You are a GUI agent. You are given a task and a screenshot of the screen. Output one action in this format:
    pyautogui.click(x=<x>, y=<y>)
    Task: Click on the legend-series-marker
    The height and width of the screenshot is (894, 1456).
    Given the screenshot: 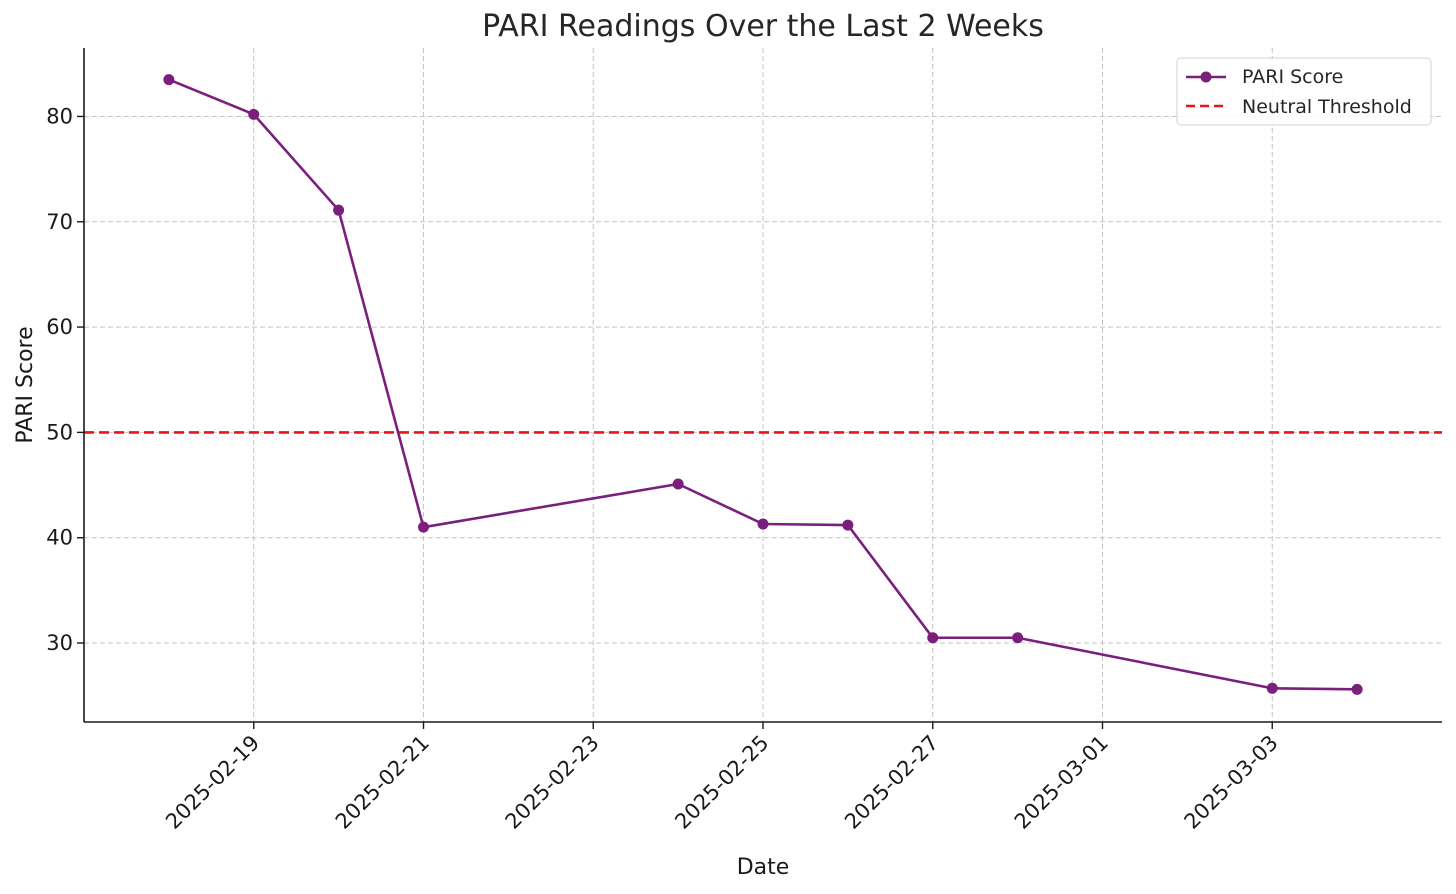 What is the action you would take?
    pyautogui.click(x=1206, y=77)
    